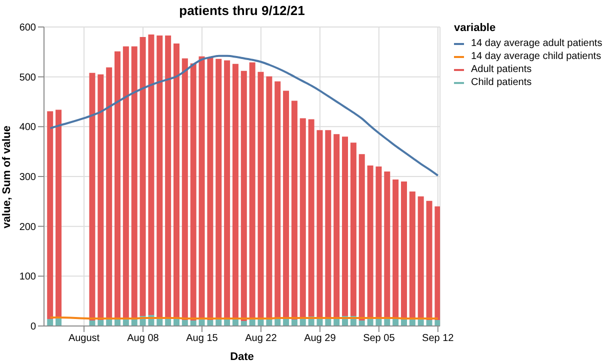 This screenshot has width=615, height=364. I want to click on x-axis-title: Date, so click(242, 357).